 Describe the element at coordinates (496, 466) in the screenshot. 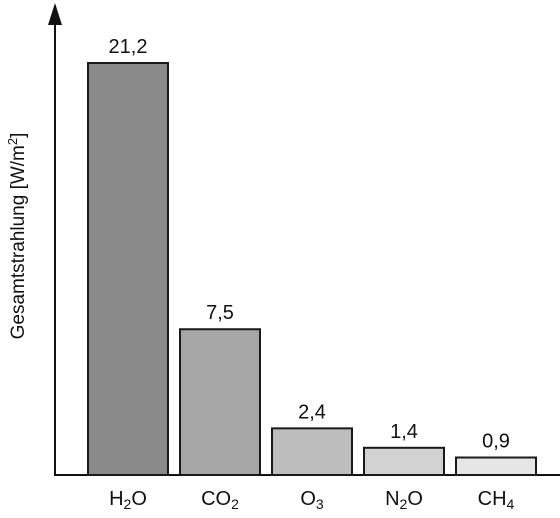

I see `bar-ch4` at that location.